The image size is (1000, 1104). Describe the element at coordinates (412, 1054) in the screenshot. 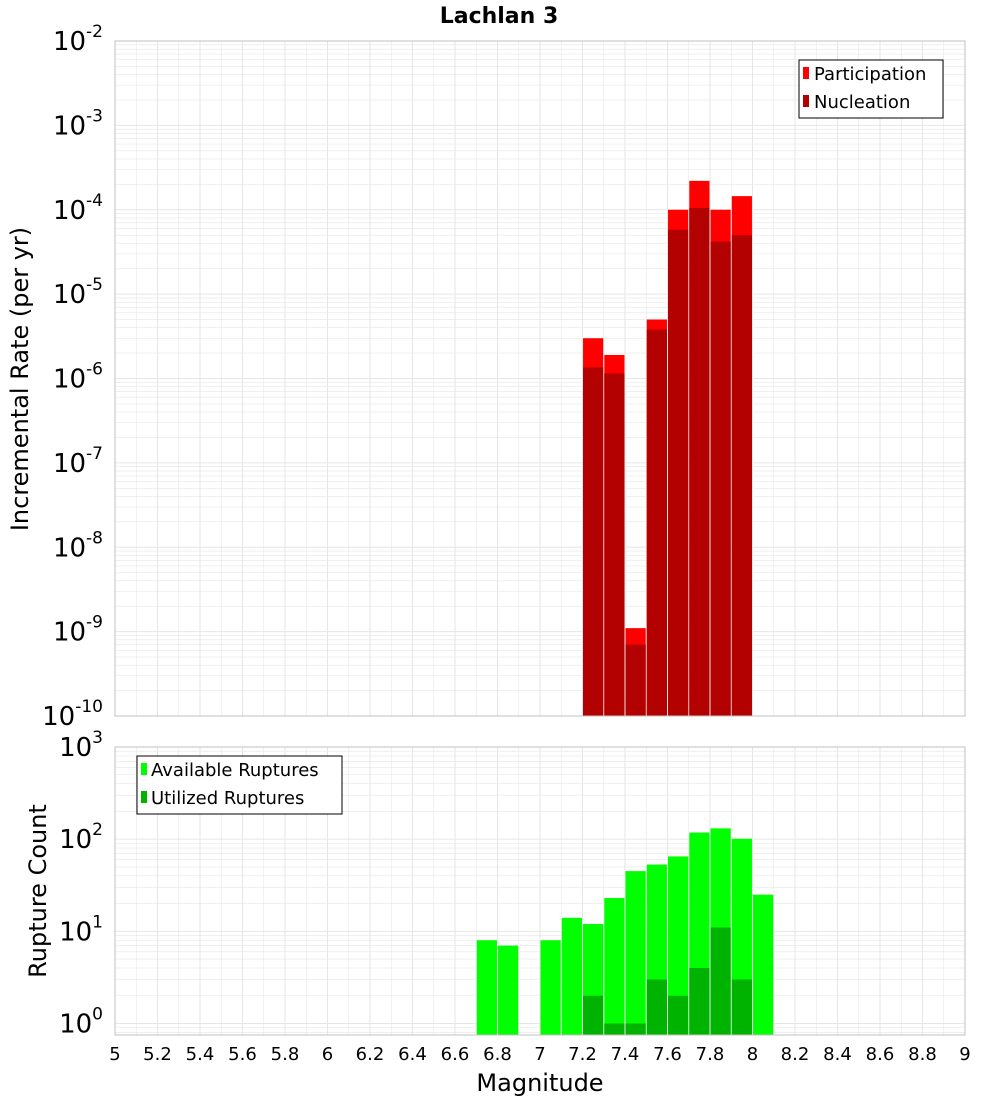

I see `x-tick-label: 6.4` at that location.